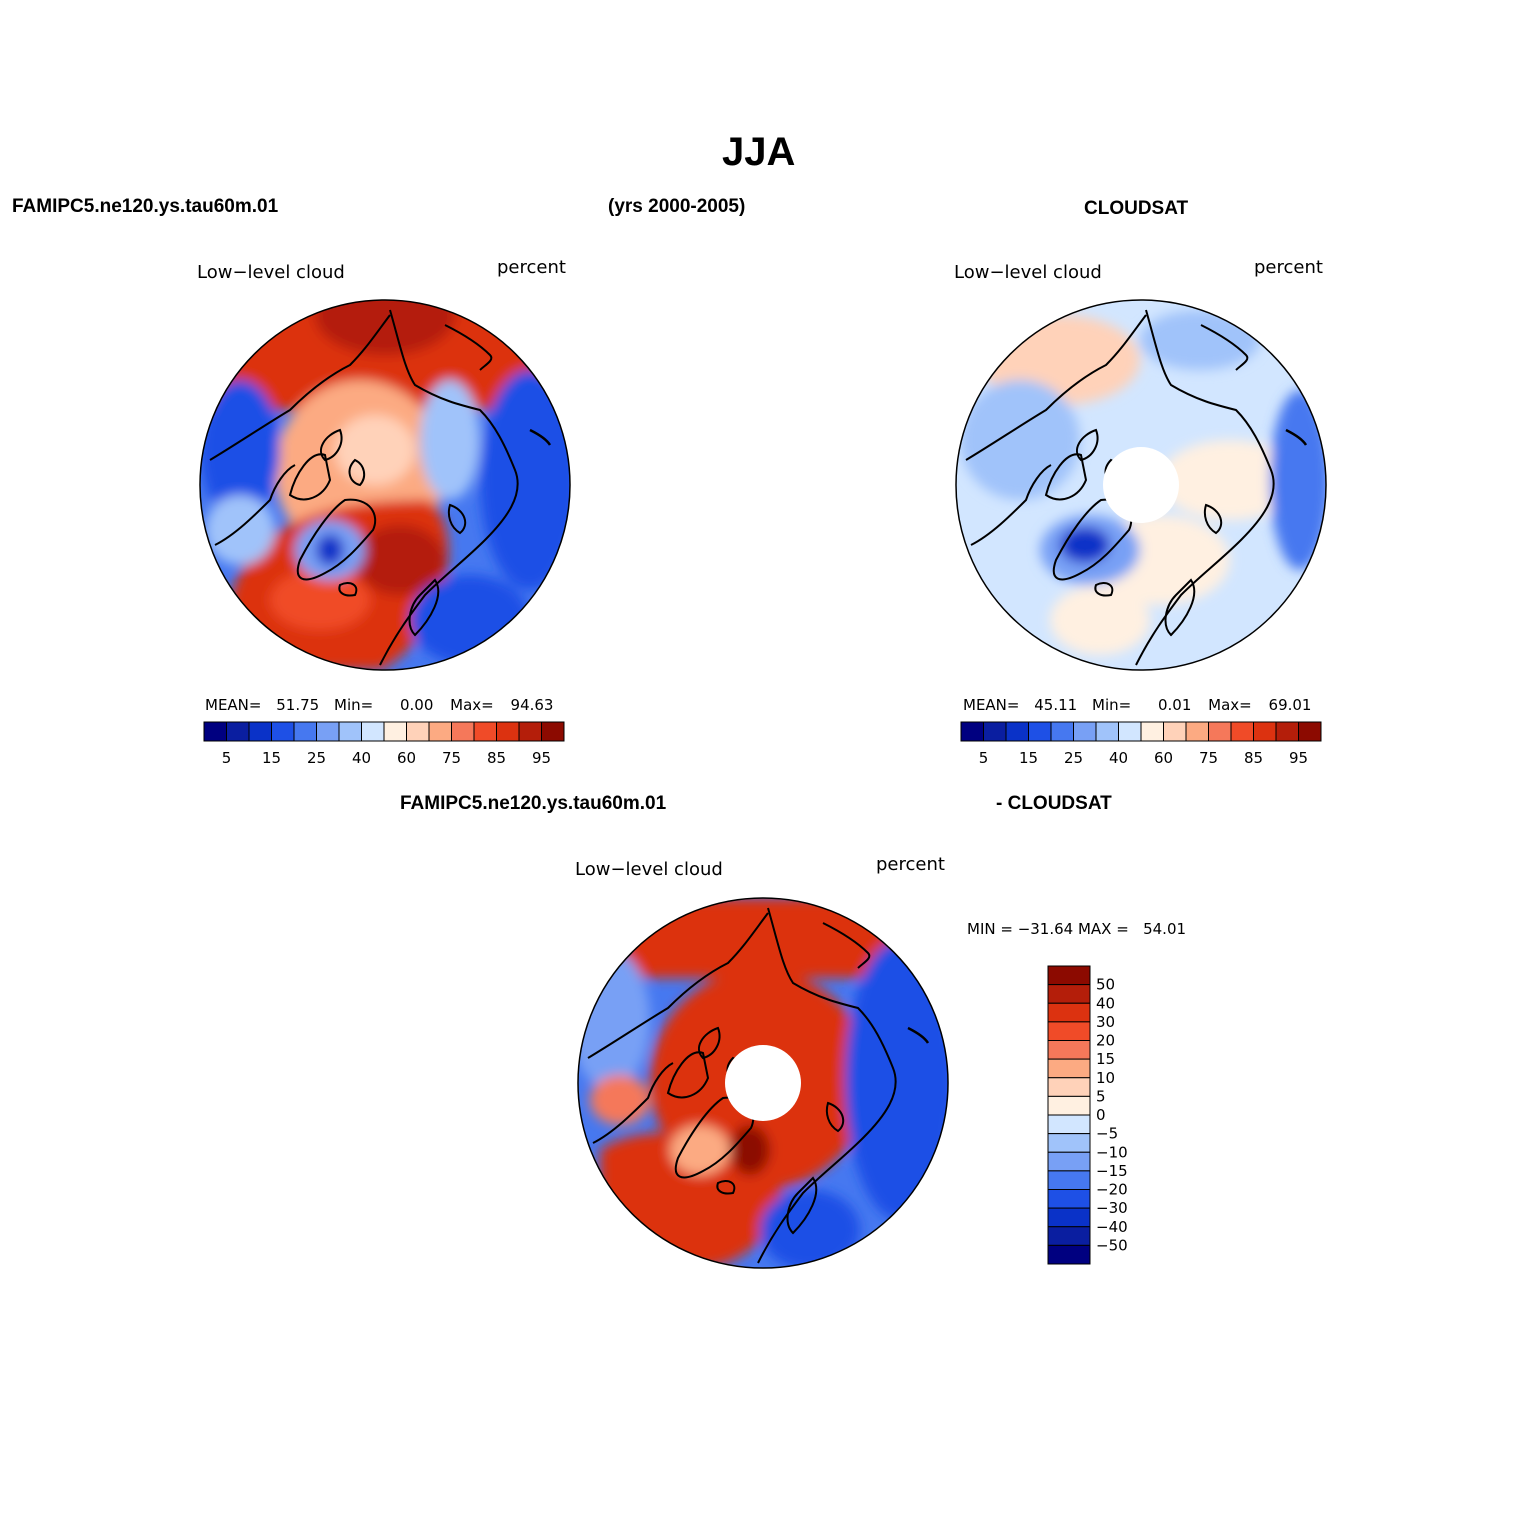 The image size is (1525, 1525). Describe the element at coordinates (531, 267) in the screenshot. I see `panel1-units-label: percent` at that location.